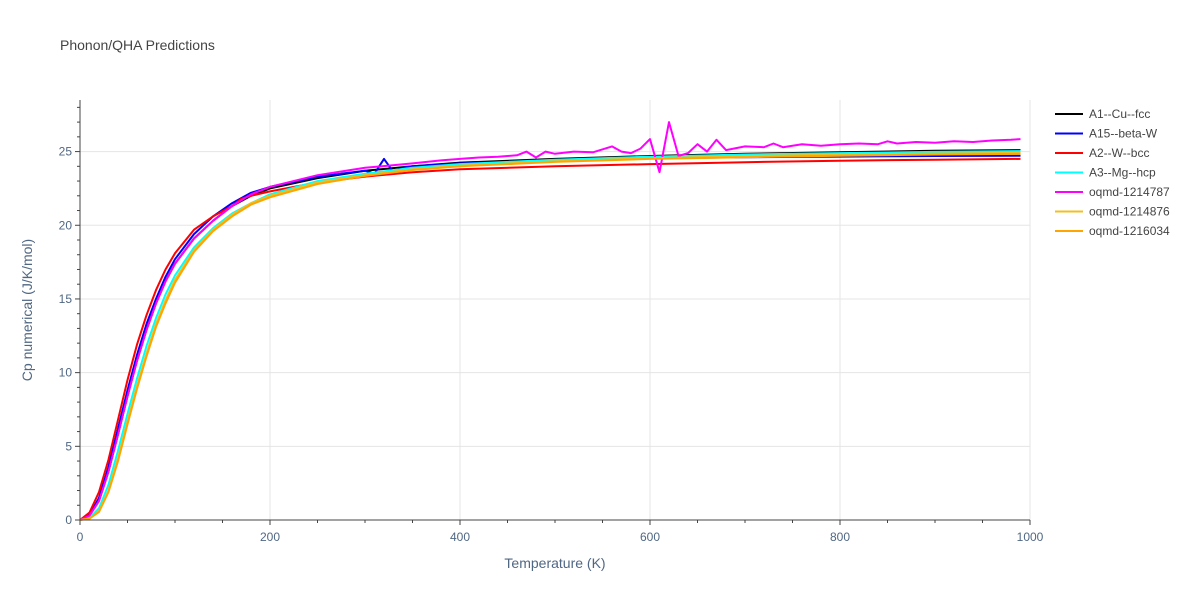  I want to click on x-tick-label: 400, so click(460, 537).